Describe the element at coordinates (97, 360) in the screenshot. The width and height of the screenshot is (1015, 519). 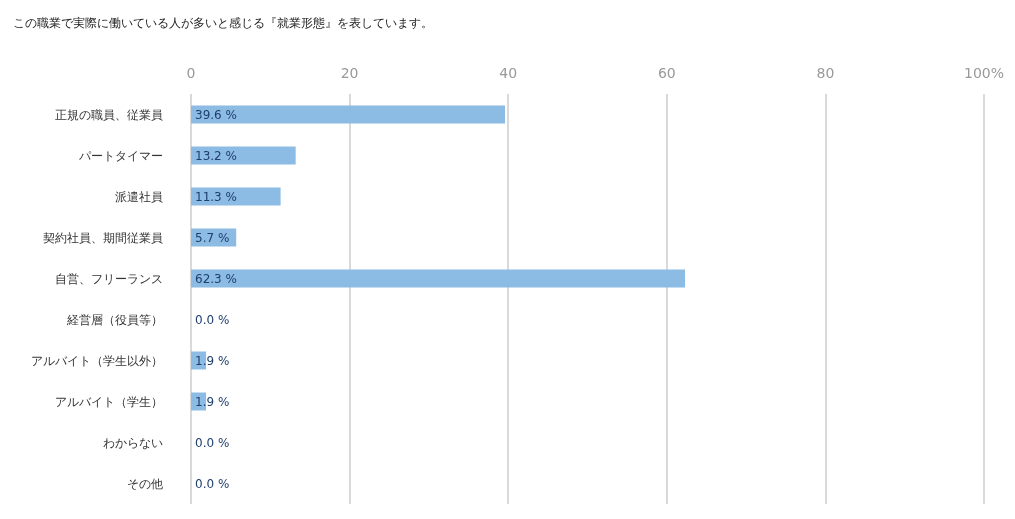
I see `y-tick-label: アルバイト（学生以外）` at that location.